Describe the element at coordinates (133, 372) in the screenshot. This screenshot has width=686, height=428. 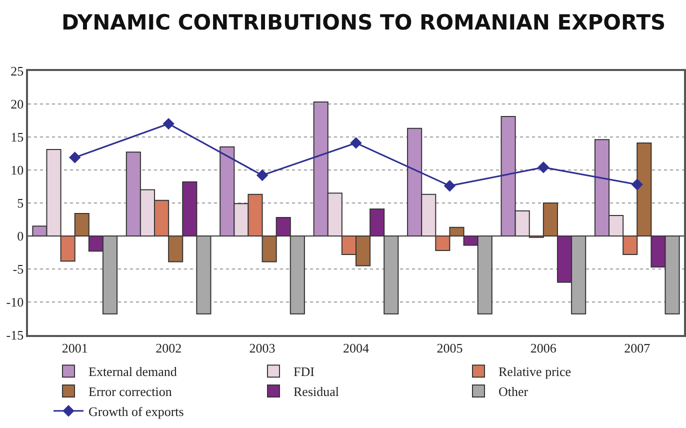
I see `legend-label: External demand` at that location.